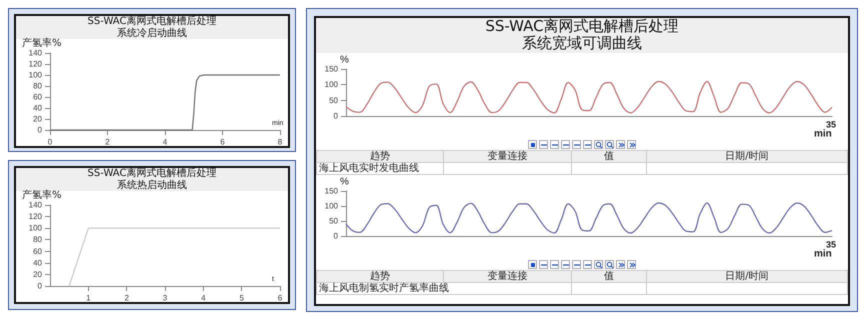 Image resolution: width=864 pixels, height=316 pixels. Describe the element at coordinates (152, 185) in the screenshot. I see `chart-subtitle: 系统热启动曲线` at that location.